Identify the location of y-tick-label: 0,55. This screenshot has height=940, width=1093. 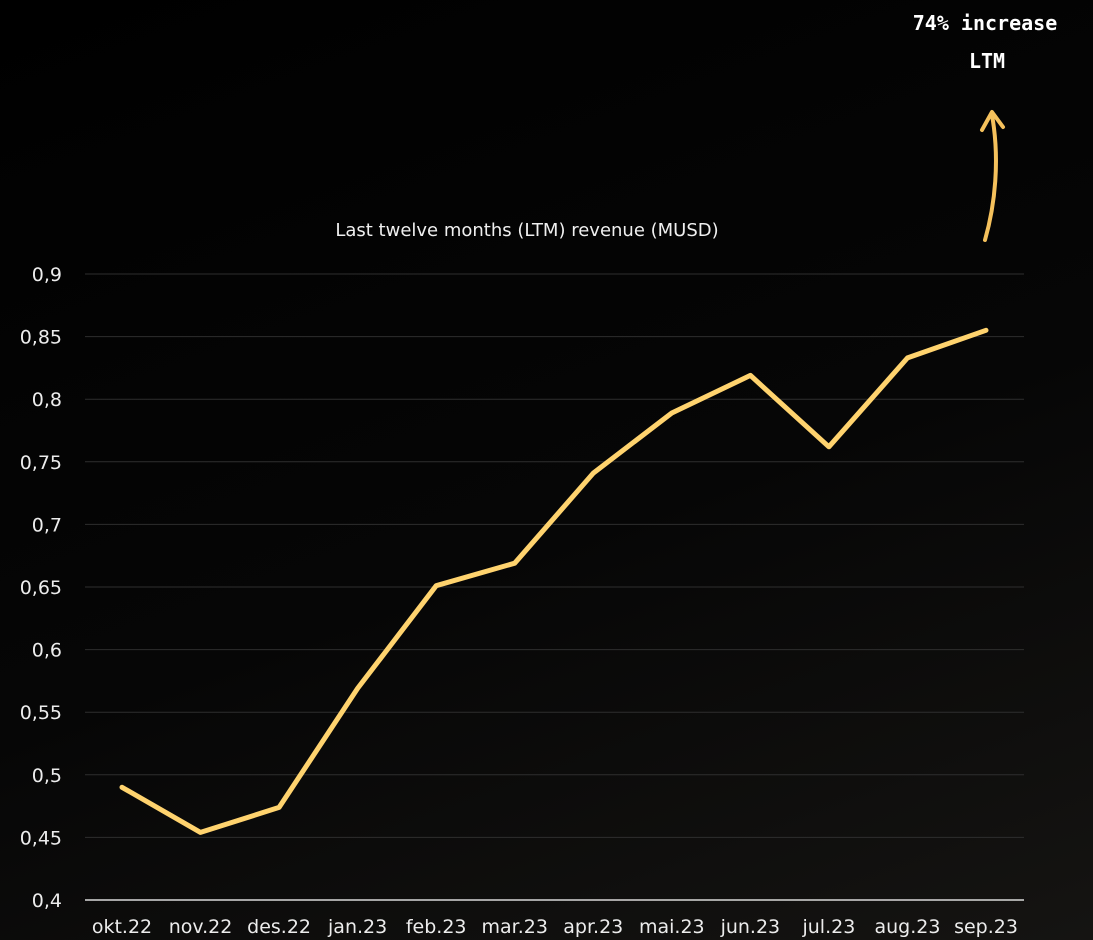
(41, 713).